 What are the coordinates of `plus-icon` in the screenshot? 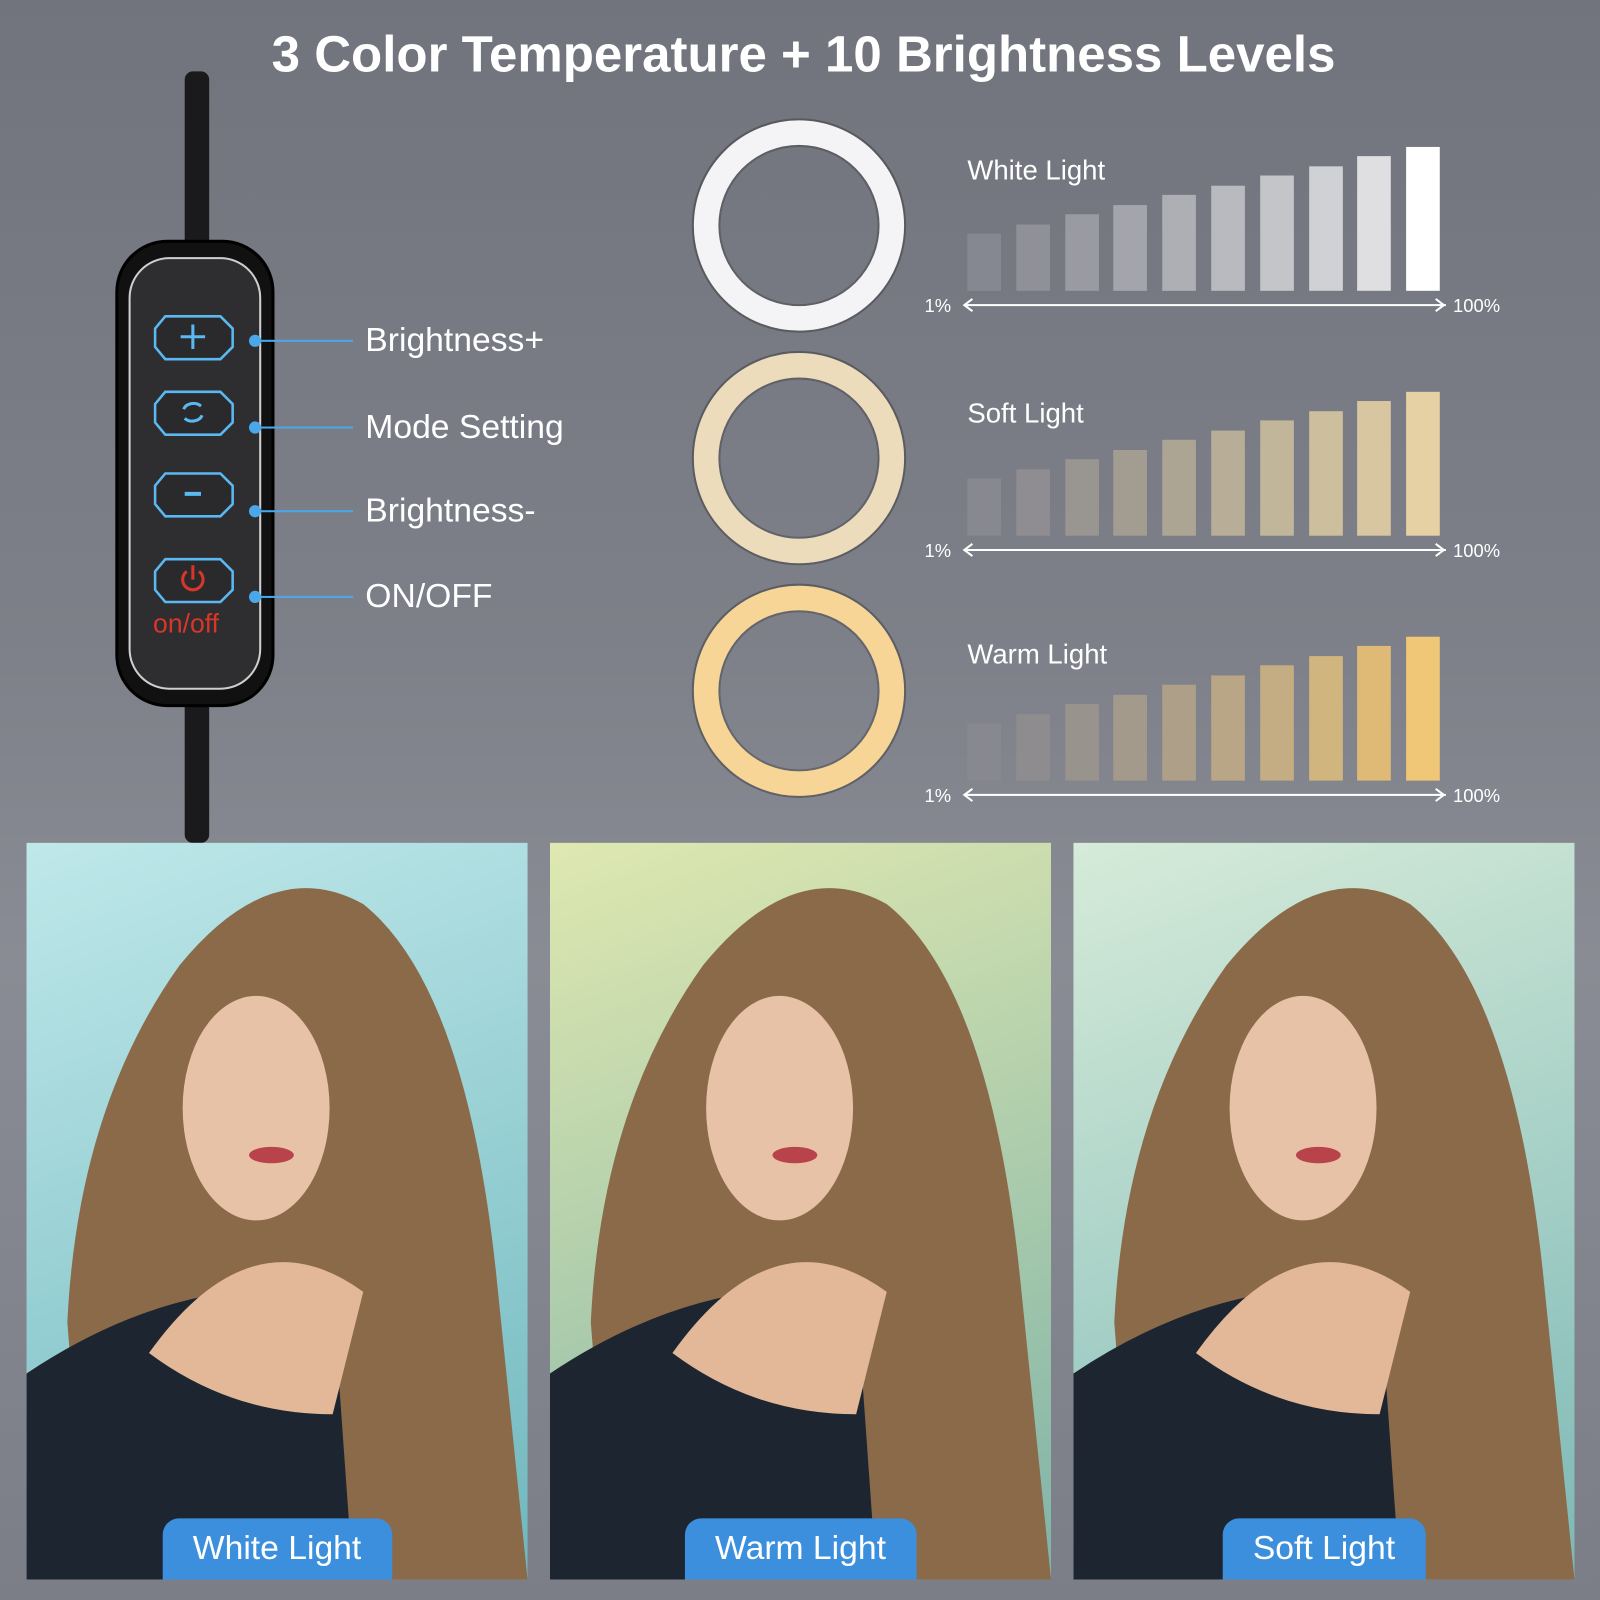 It's located at (193, 338).